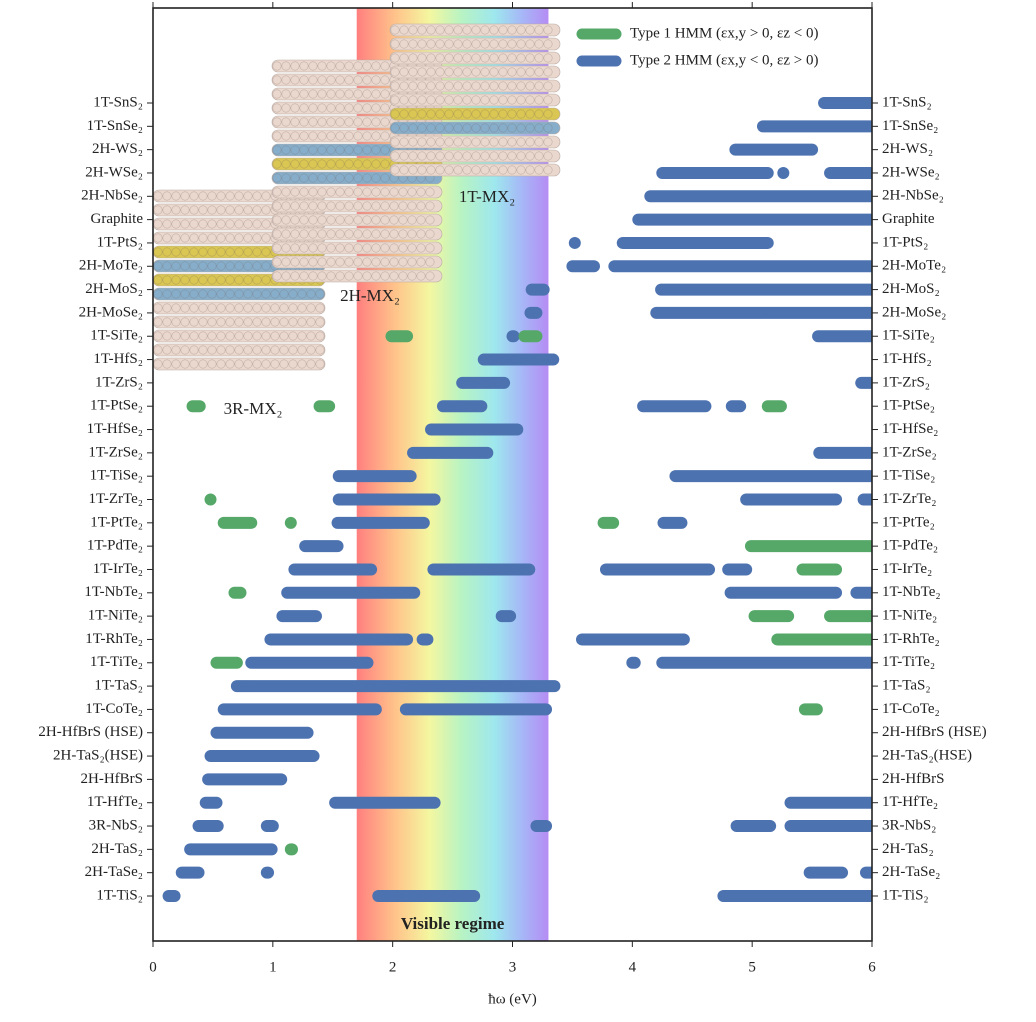 The width and height of the screenshot is (1036, 1022). I want to click on y-tick-label-right: 1T-CoTe₂, so click(911, 709).